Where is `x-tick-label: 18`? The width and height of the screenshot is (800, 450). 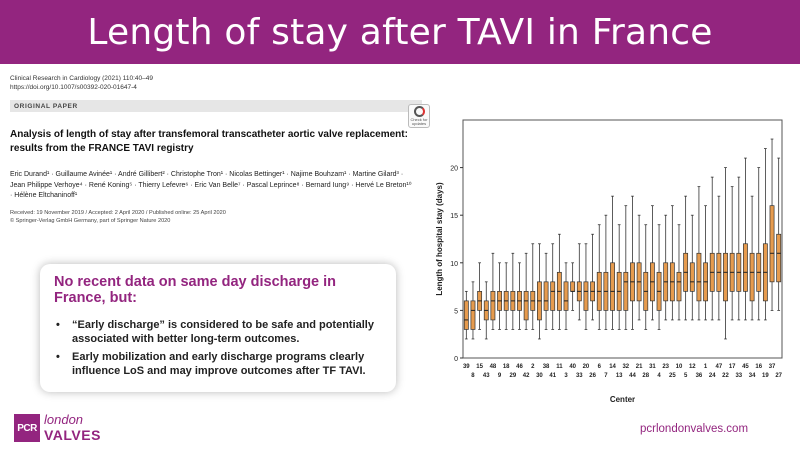
x-tick-label: 18 is located at coordinates (506, 367).